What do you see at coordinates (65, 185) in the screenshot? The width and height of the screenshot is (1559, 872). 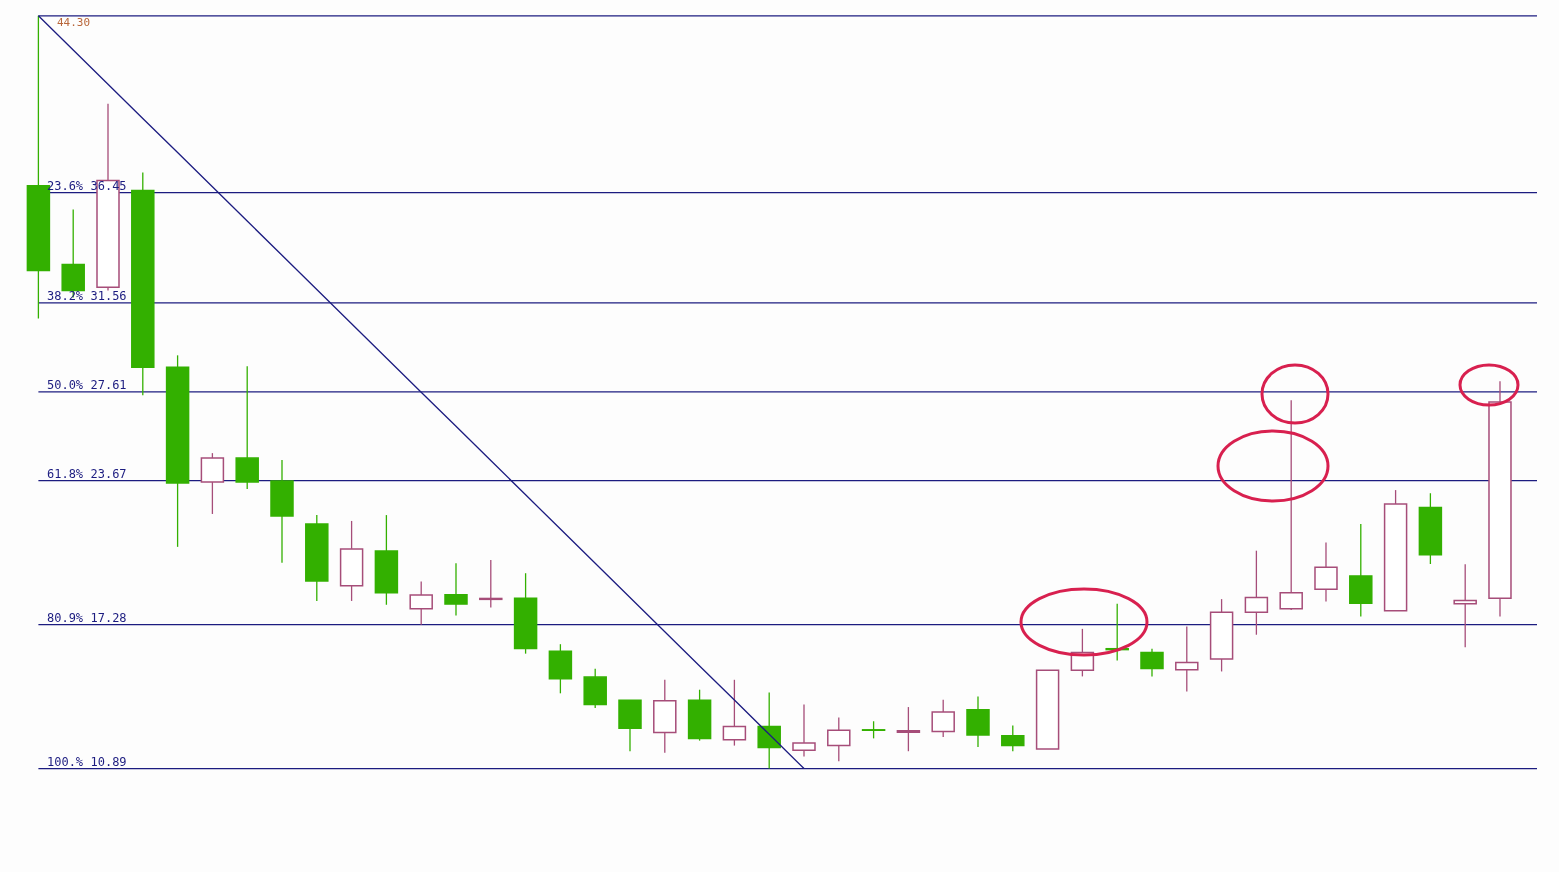 I see `annotation: 23.6%` at bounding box center [65, 185].